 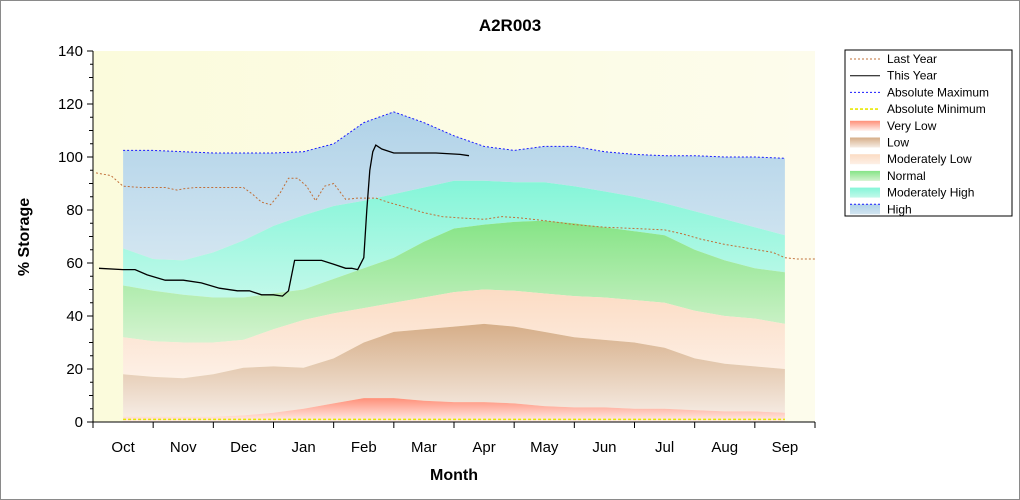 What do you see at coordinates (74, 210) in the screenshot?
I see `y-tick-label: 80` at bounding box center [74, 210].